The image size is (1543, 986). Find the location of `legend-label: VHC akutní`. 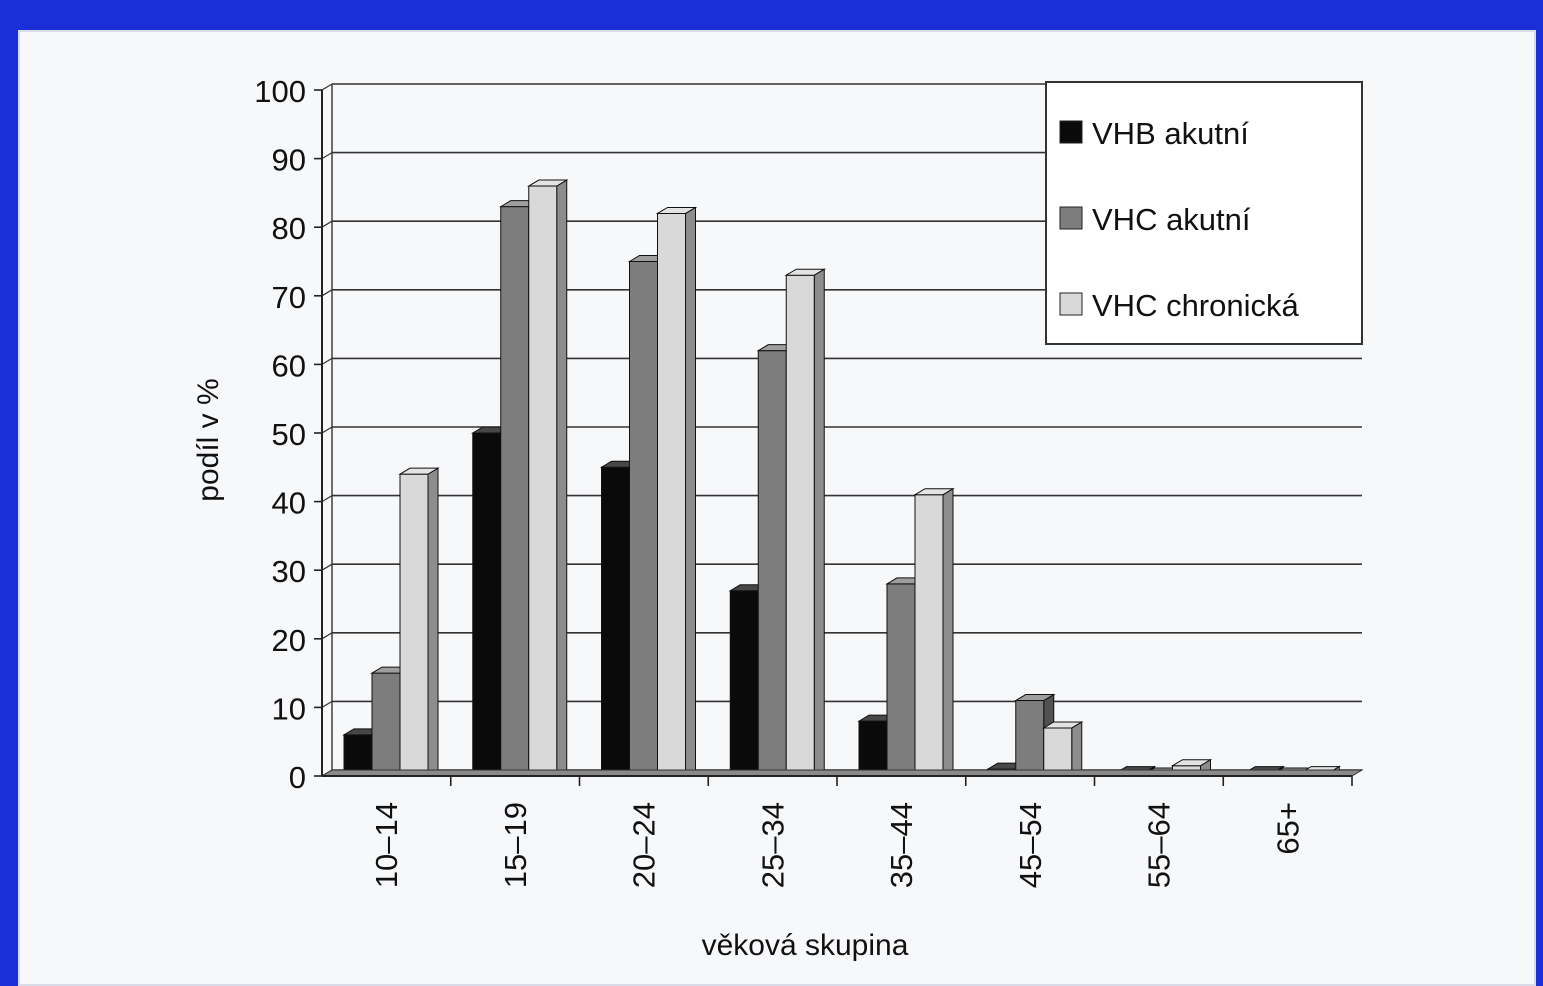

legend-label: VHC akutní is located at coordinates (1171, 219).